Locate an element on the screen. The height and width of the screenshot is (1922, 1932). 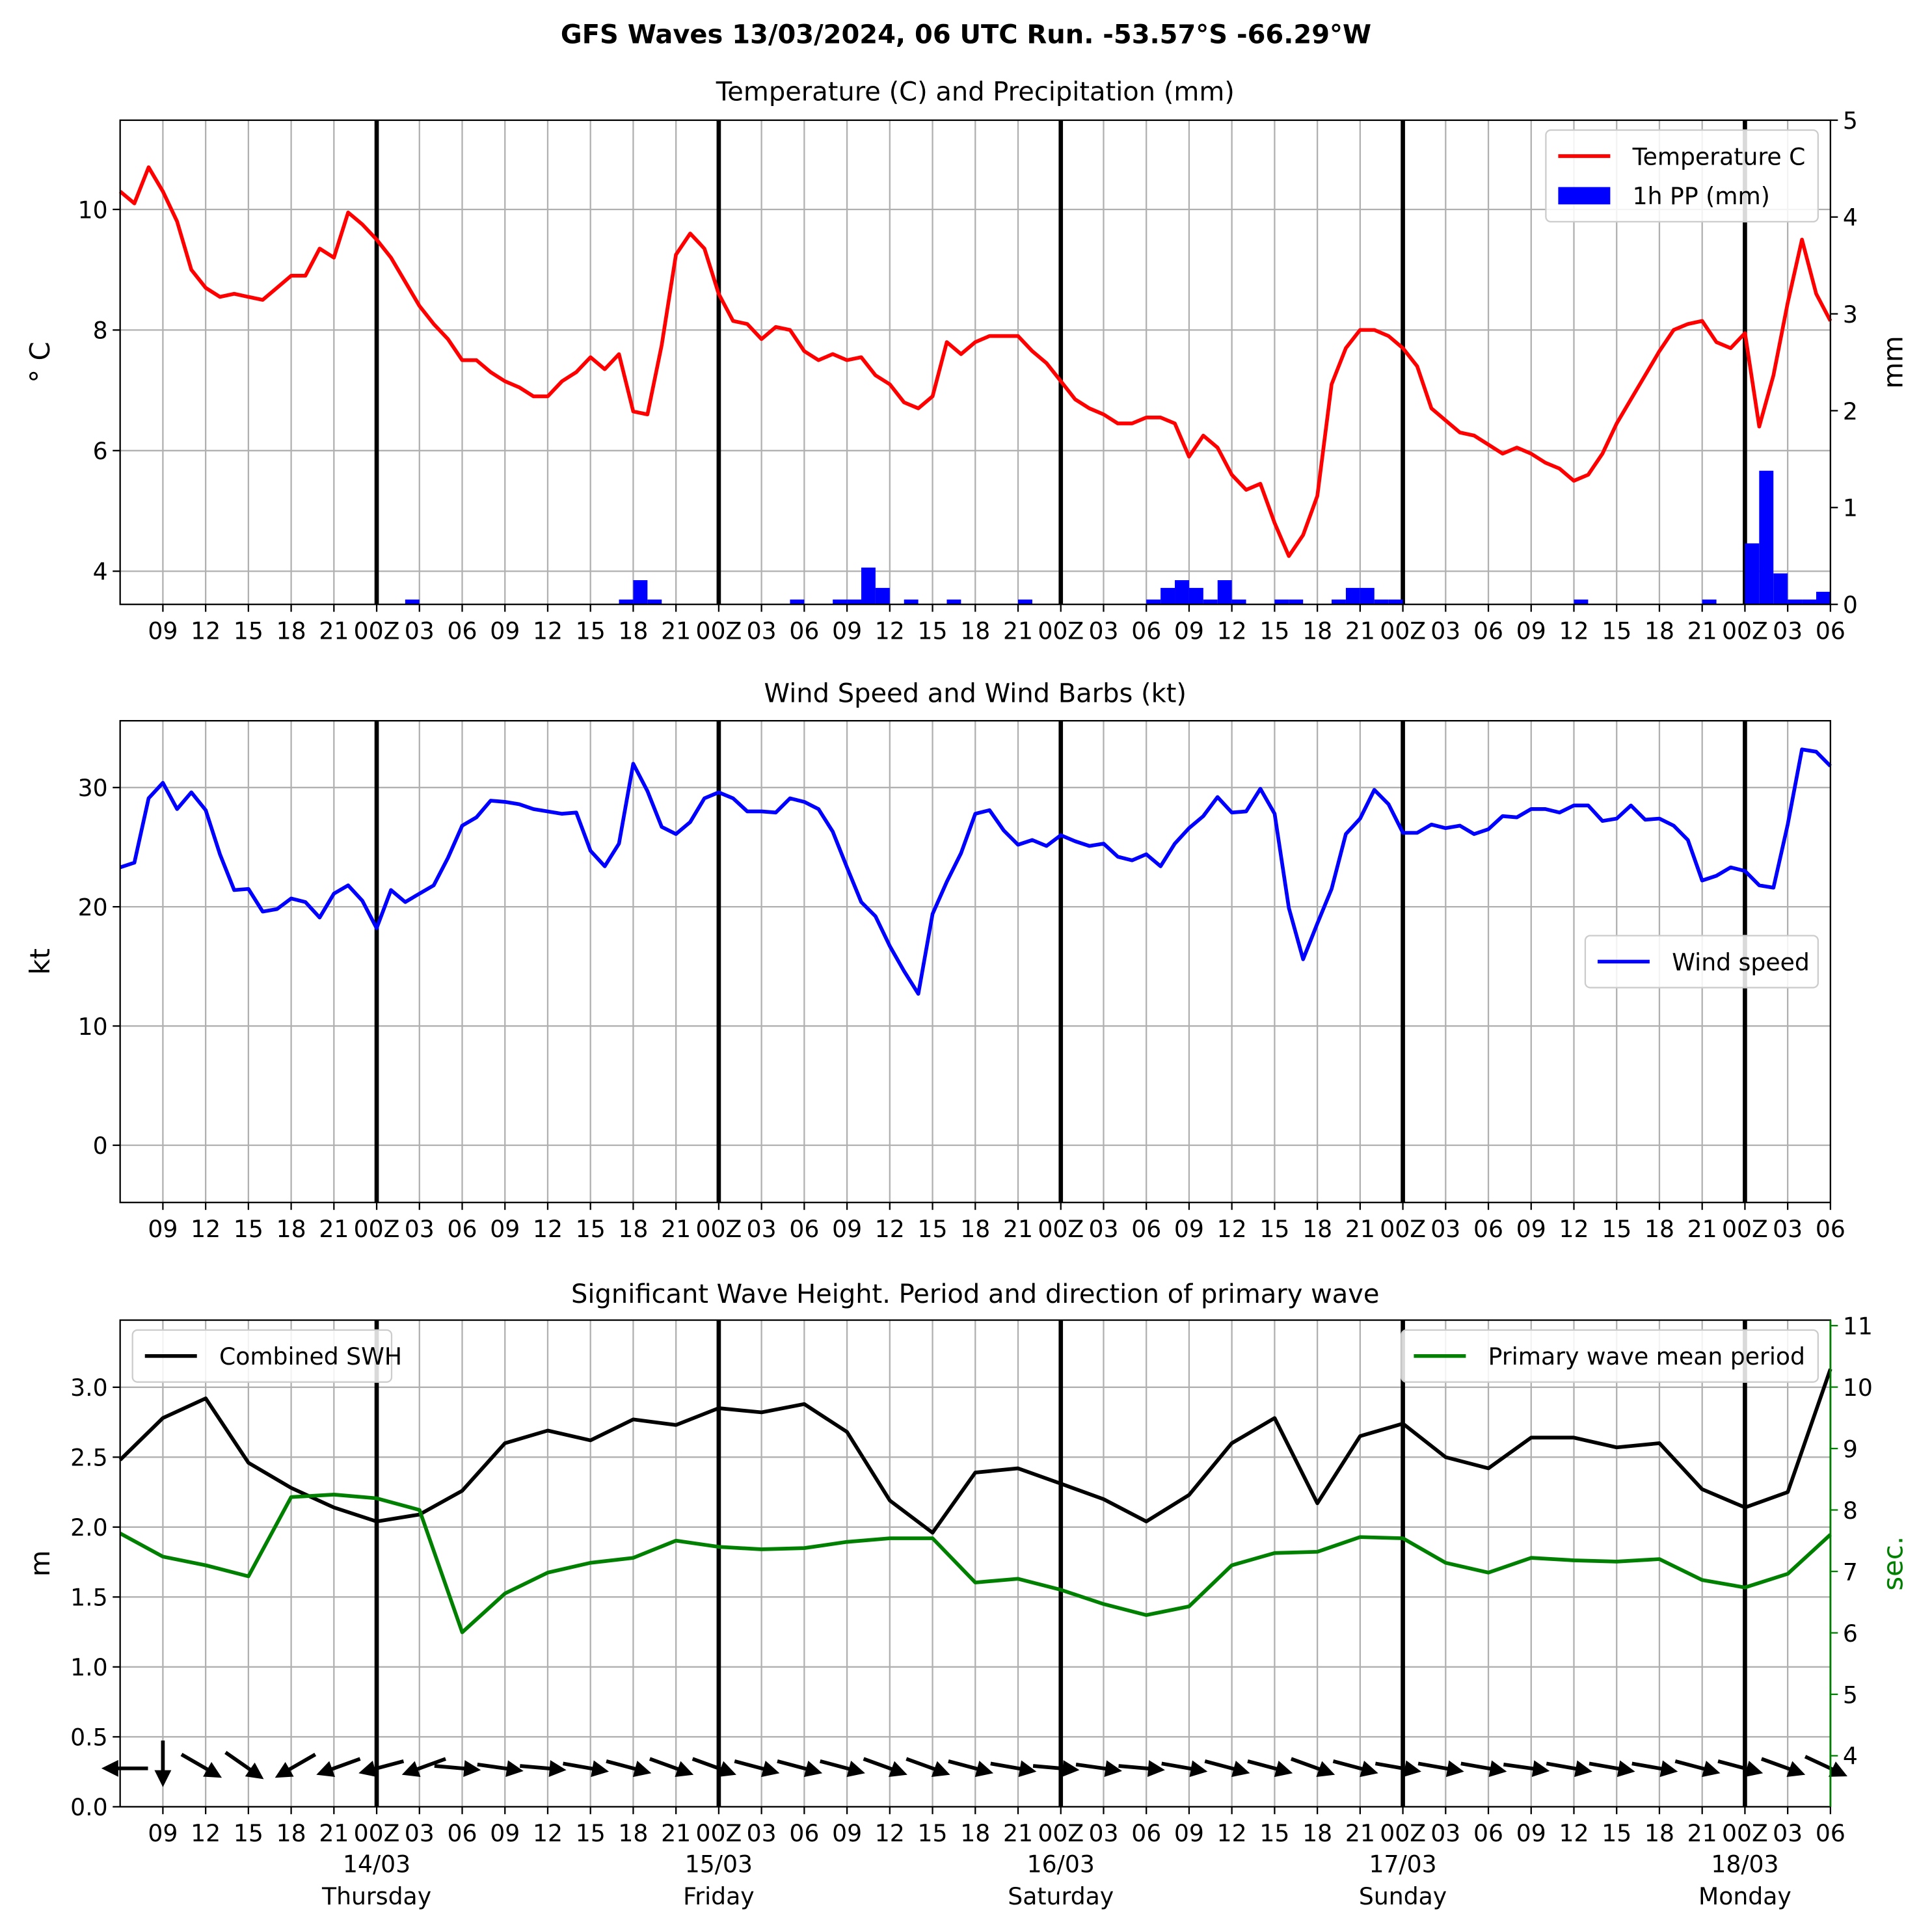
day-date: 17/03 is located at coordinates (1403, 1864).